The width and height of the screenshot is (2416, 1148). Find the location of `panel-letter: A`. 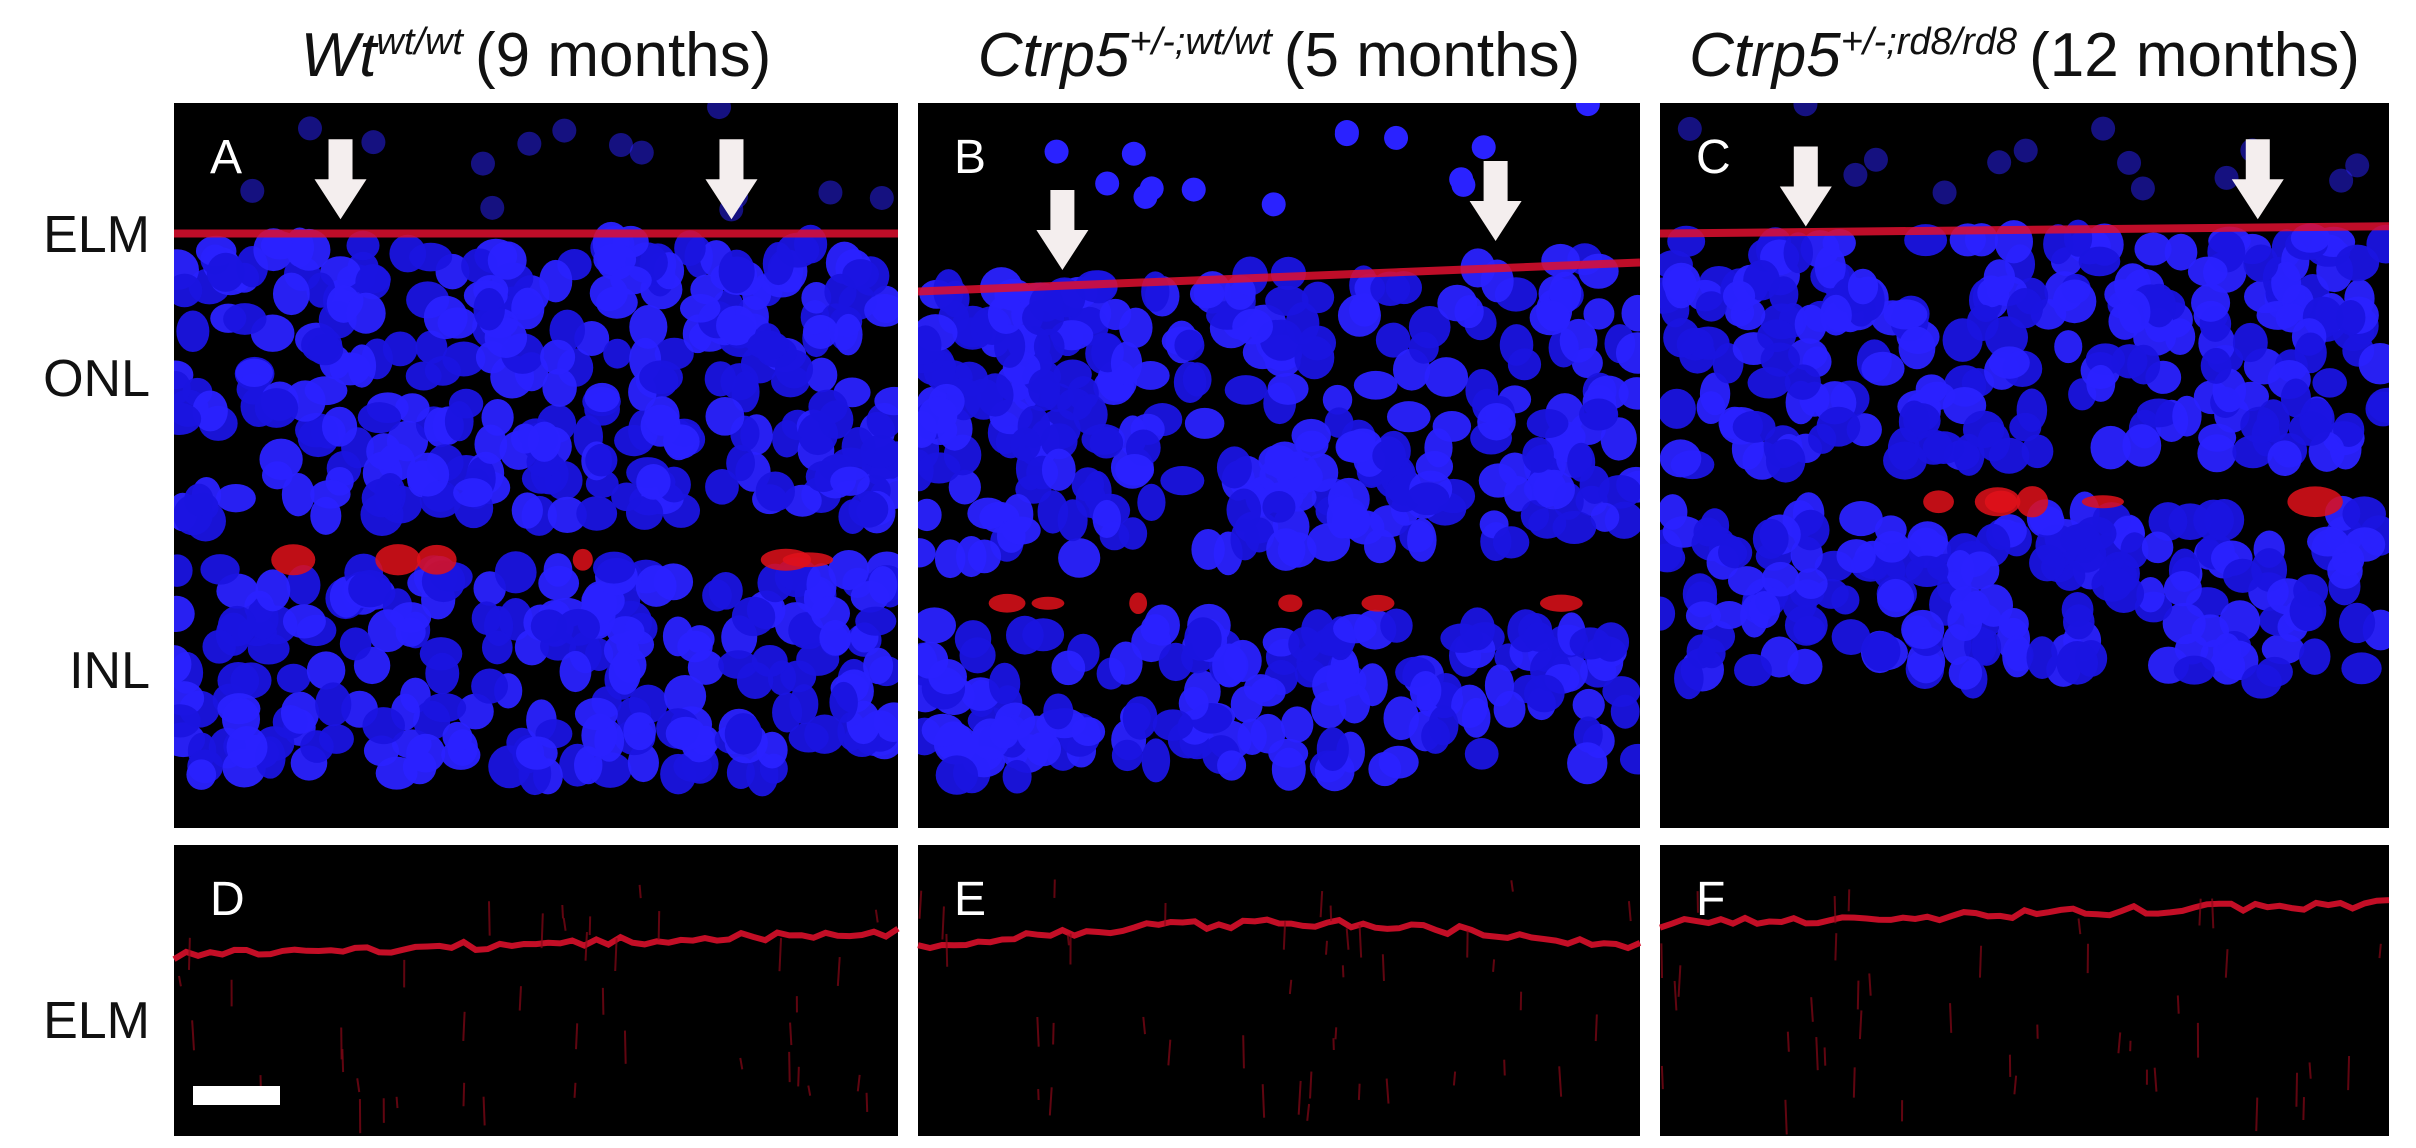

panel-letter: A is located at coordinates (226, 157).